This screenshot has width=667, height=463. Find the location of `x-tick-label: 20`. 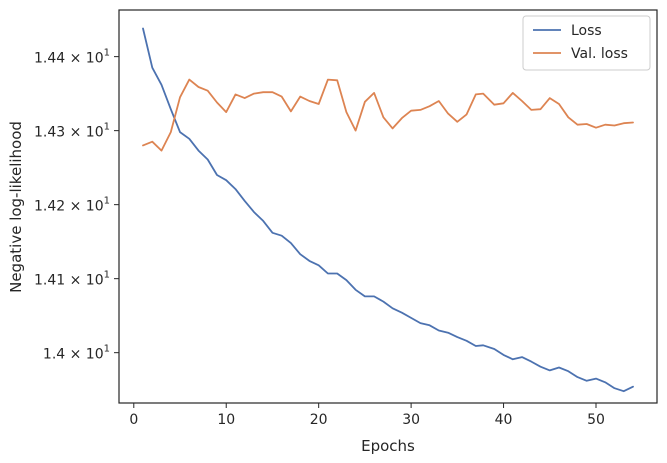

x-tick-label: 20 is located at coordinates (319, 420).